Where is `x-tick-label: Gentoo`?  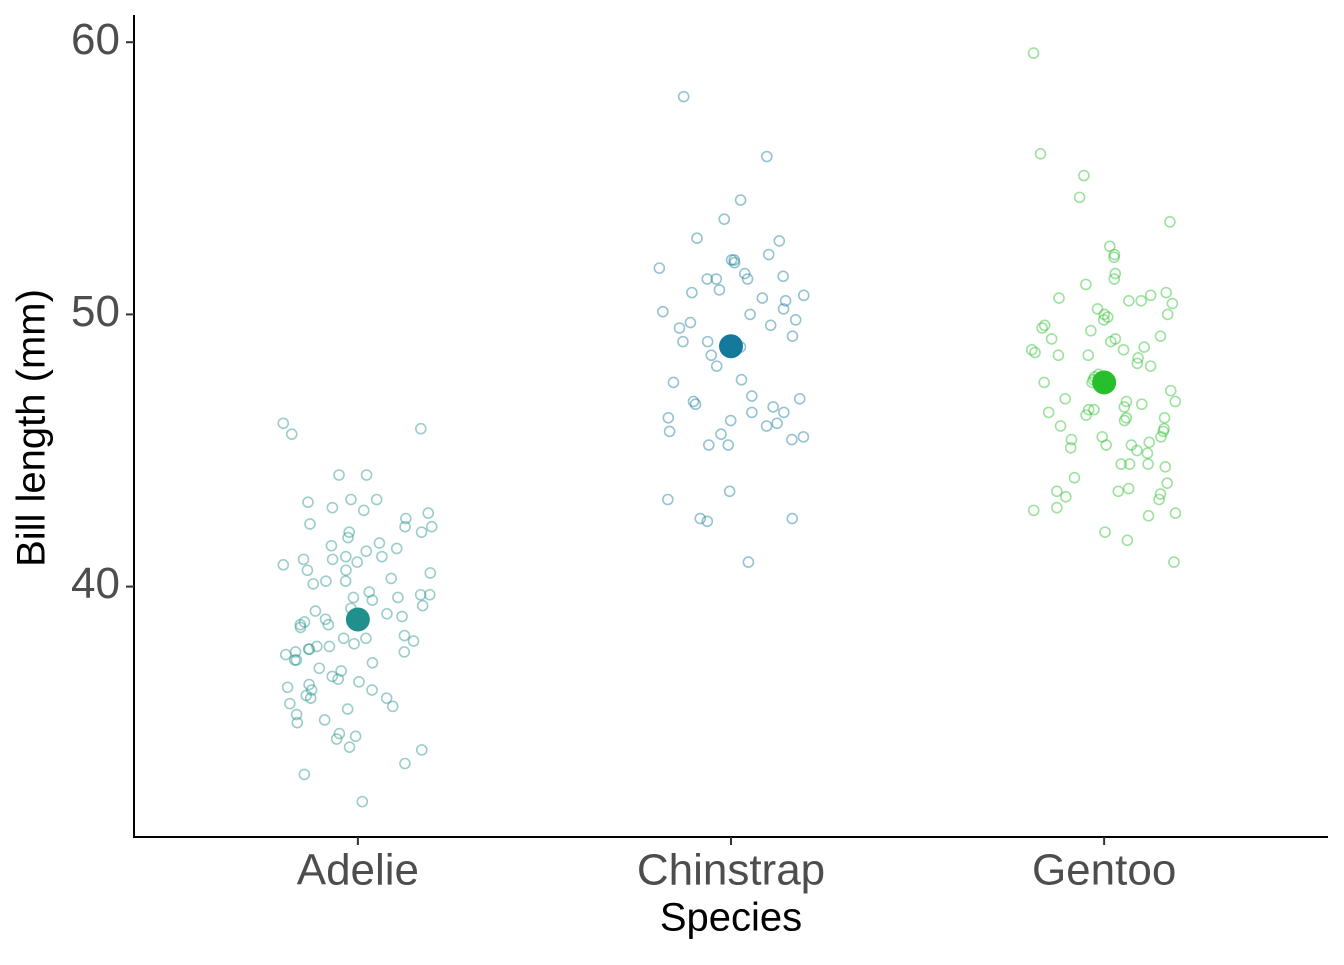
x-tick-label: Gentoo is located at coordinates (1104, 870).